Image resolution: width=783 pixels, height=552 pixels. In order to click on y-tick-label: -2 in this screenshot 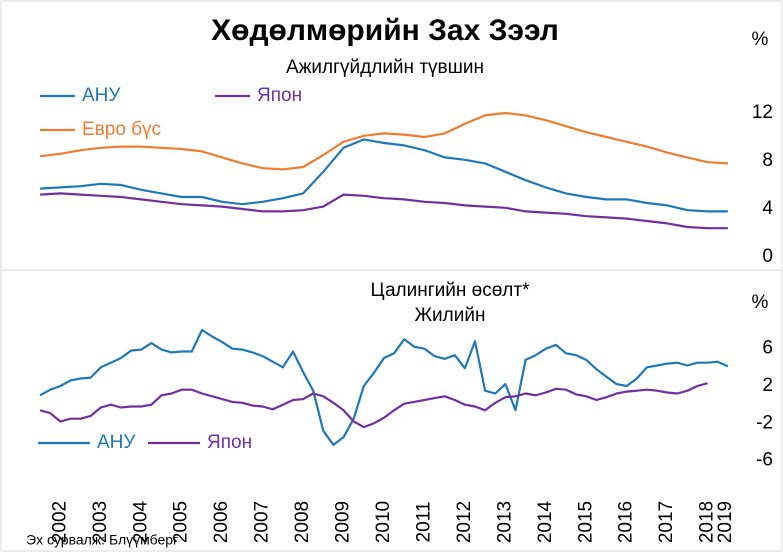, I will do `click(764, 422)`.